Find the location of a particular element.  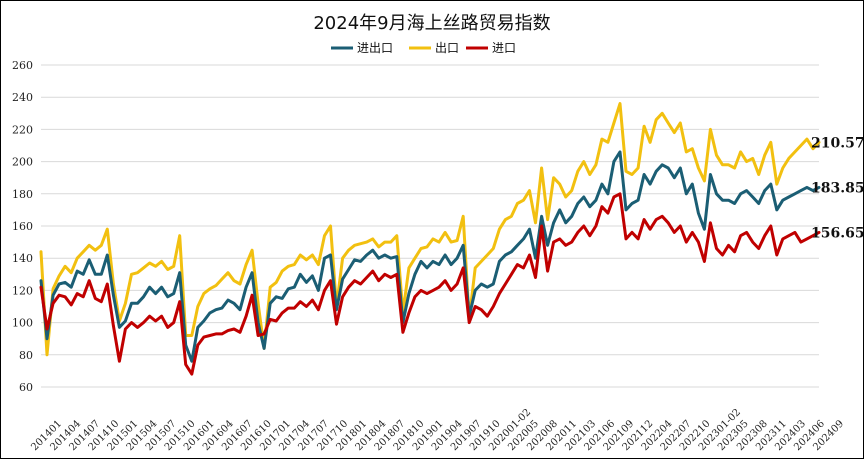

y-tick-label: 140 is located at coordinates (22, 258).